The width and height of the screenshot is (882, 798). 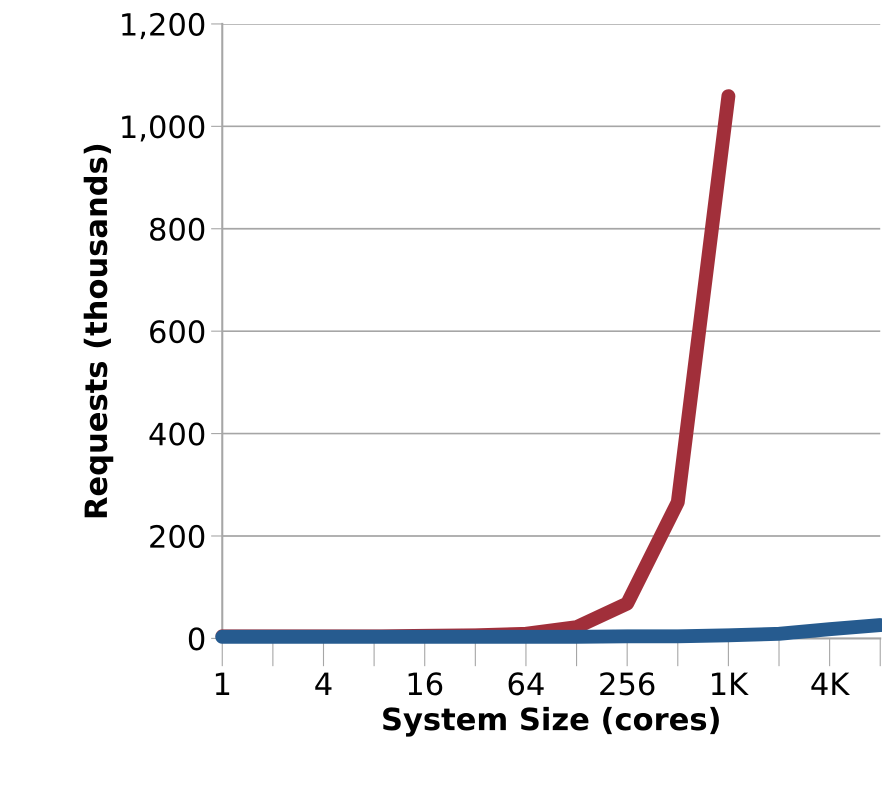 What do you see at coordinates (730, 683) in the screenshot?
I see `x-tick-label: 1K` at bounding box center [730, 683].